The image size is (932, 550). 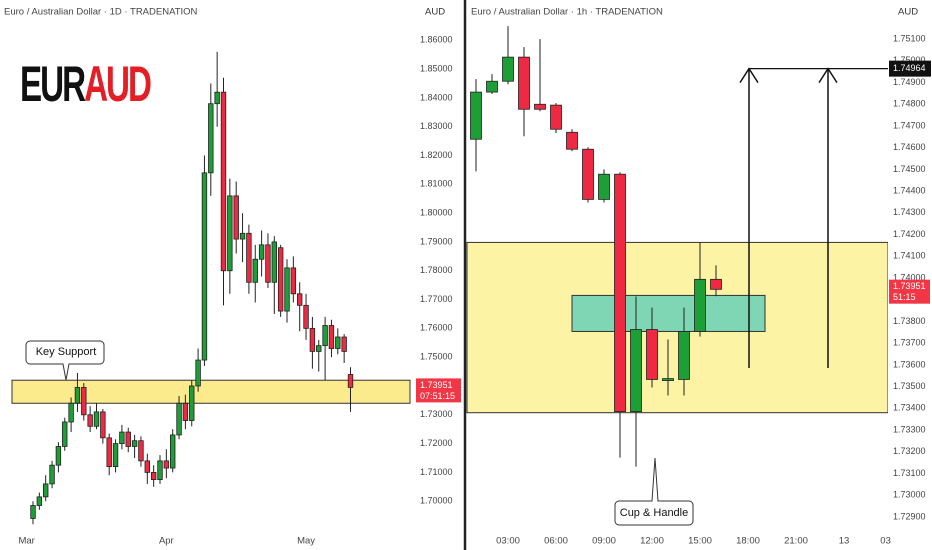 What do you see at coordinates (437, 396) in the screenshot?
I see `countdown: 07:51:15` at bounding box center [437, 396].